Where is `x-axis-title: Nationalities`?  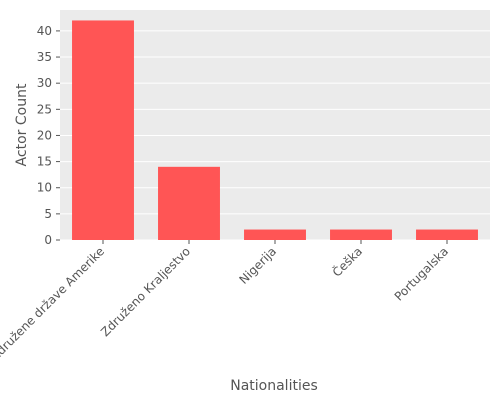
x-axis-title: Nationalities is located at coordinates (274, 386).